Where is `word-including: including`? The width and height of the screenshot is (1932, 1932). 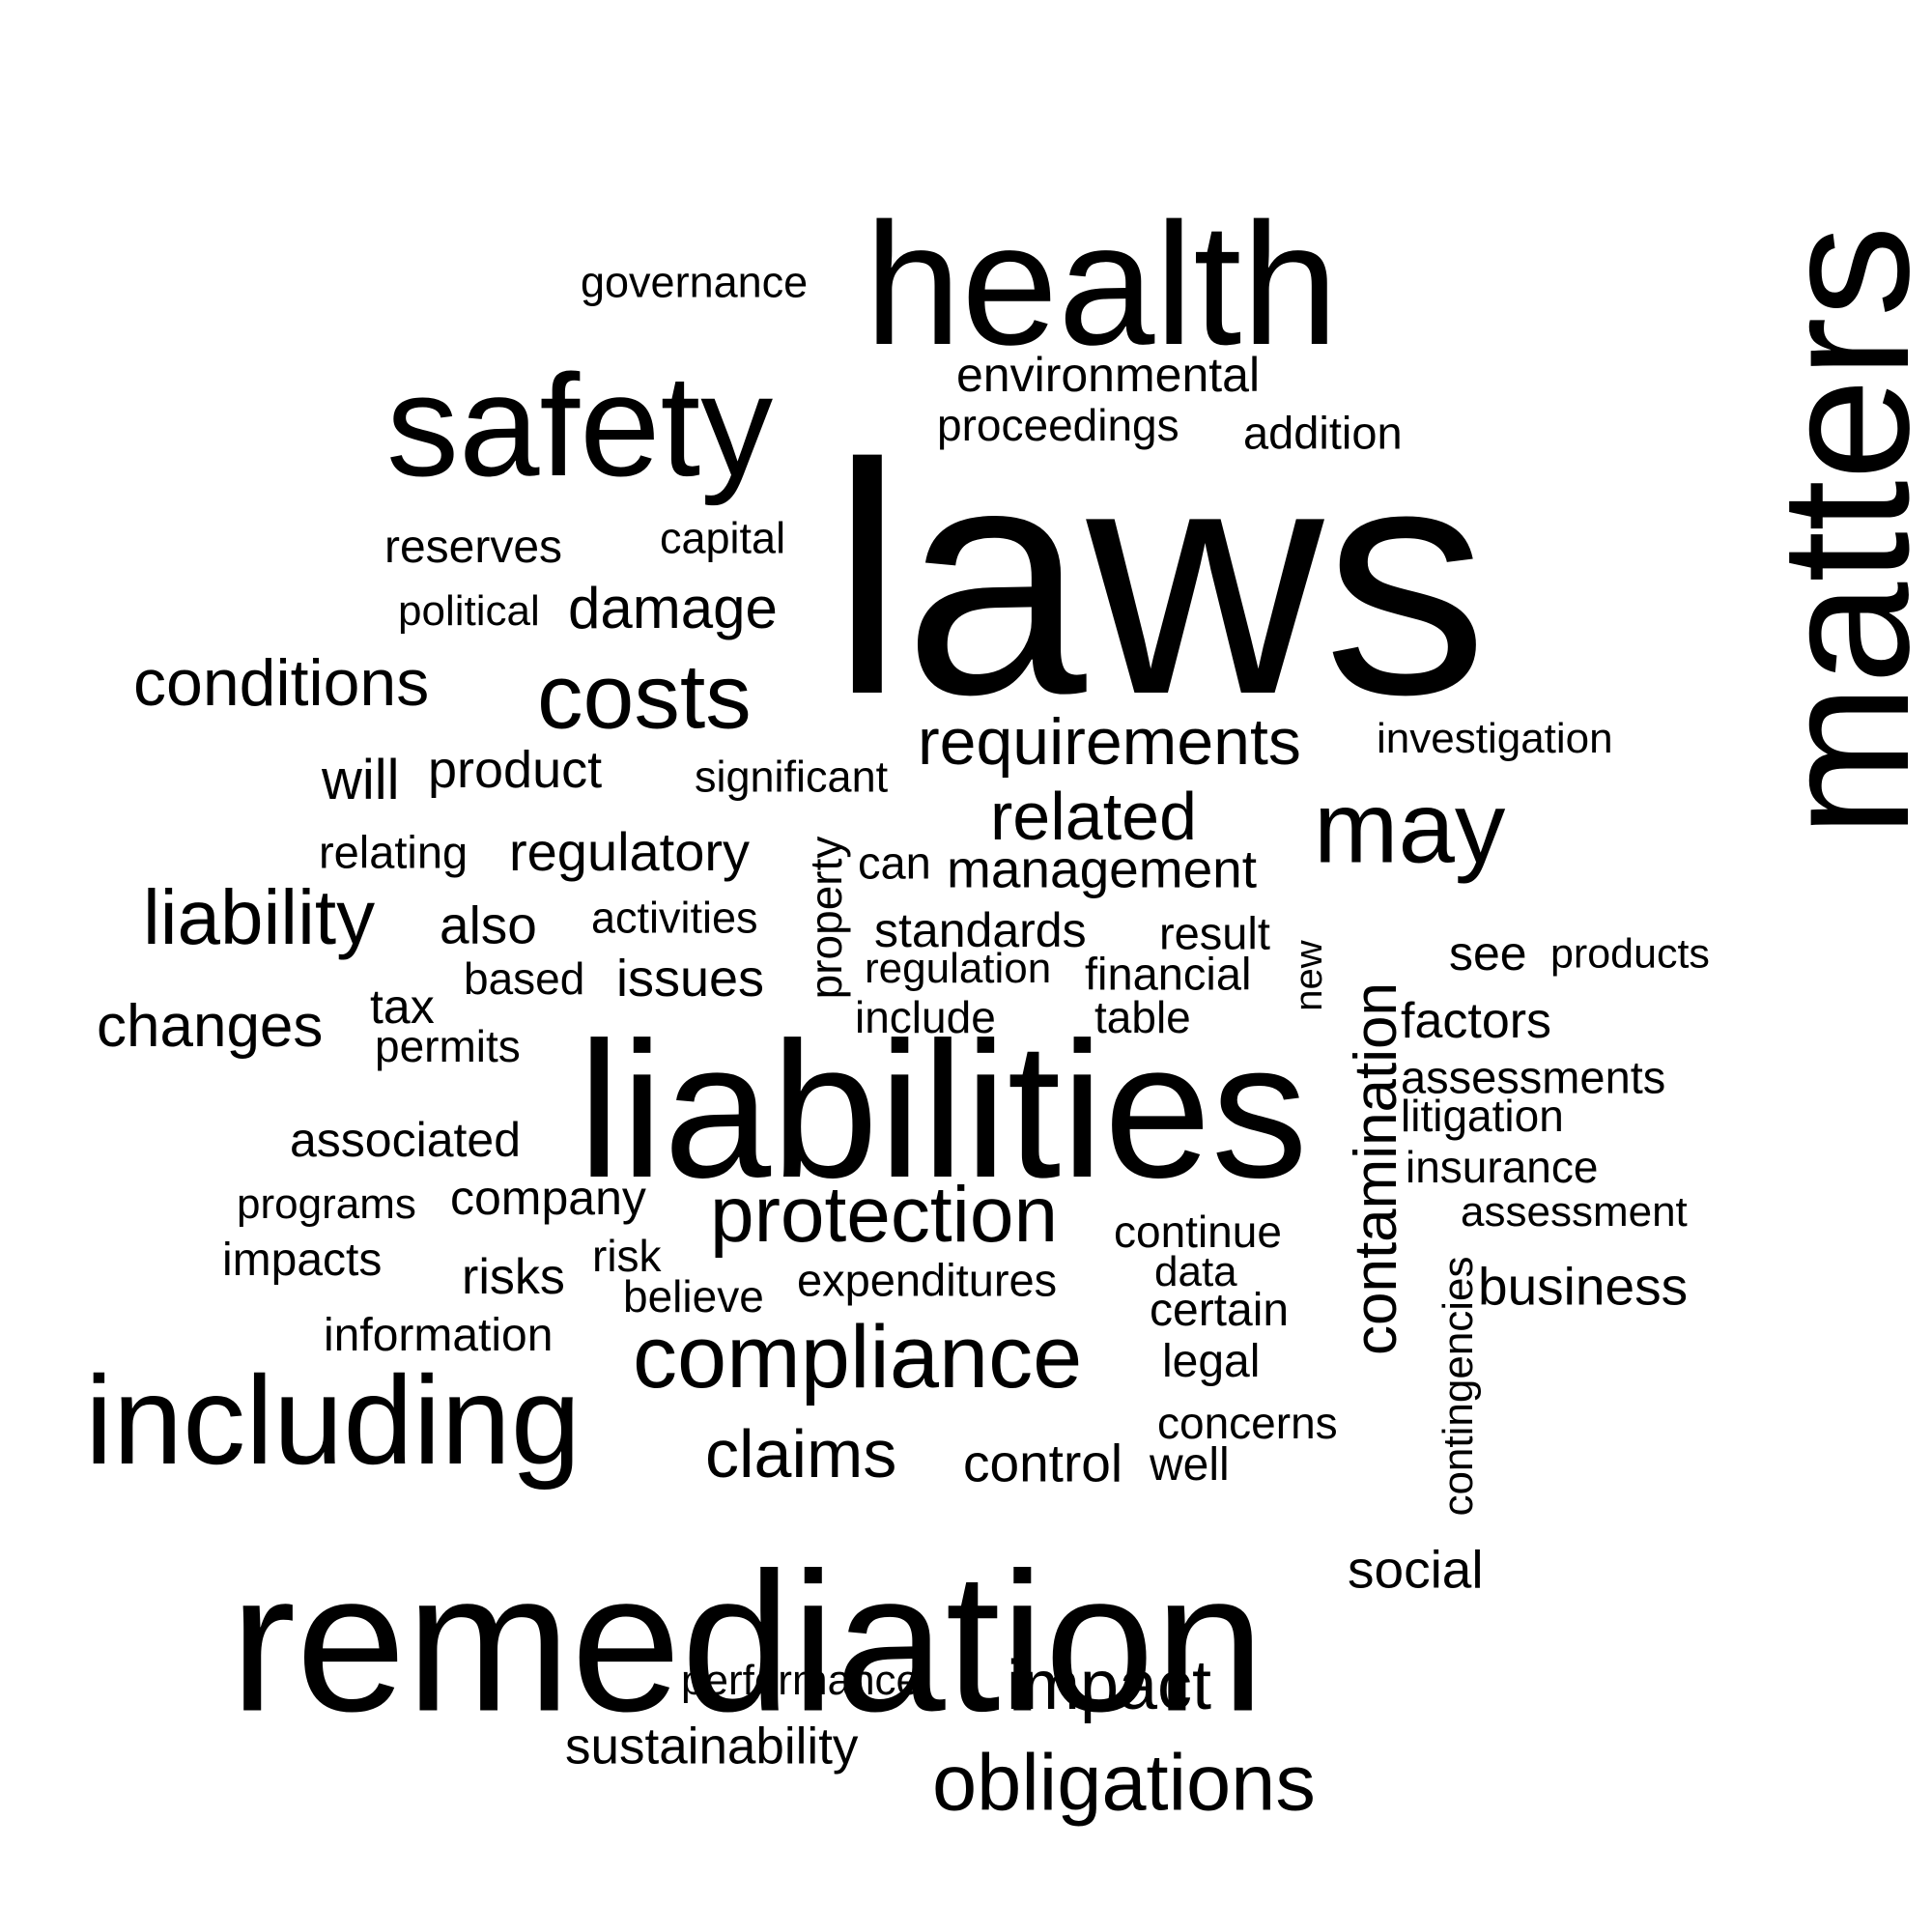 word-including: including is located at coordinates (333, 1420).